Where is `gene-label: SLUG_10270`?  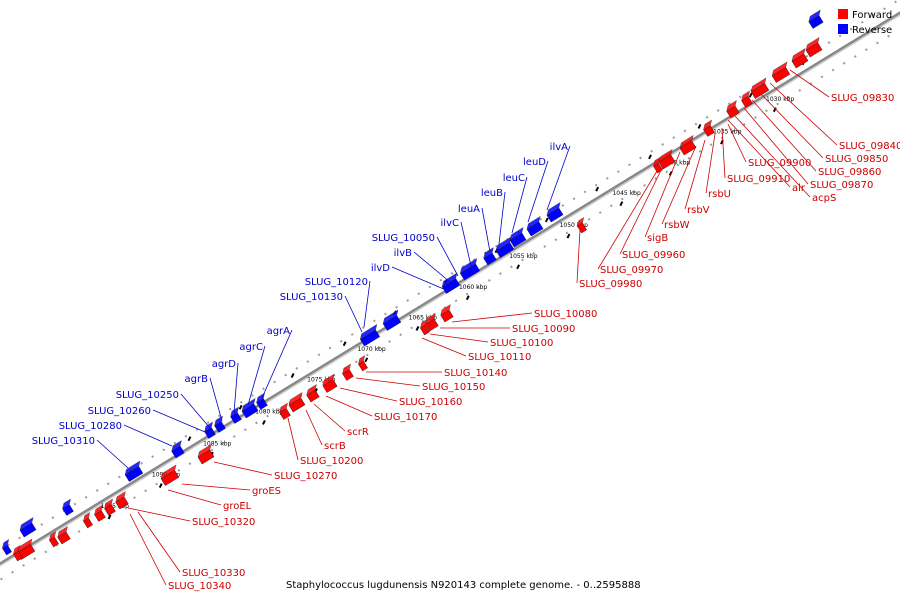
gene-label: SLUG_10270 is located at coordinates (305, 476).